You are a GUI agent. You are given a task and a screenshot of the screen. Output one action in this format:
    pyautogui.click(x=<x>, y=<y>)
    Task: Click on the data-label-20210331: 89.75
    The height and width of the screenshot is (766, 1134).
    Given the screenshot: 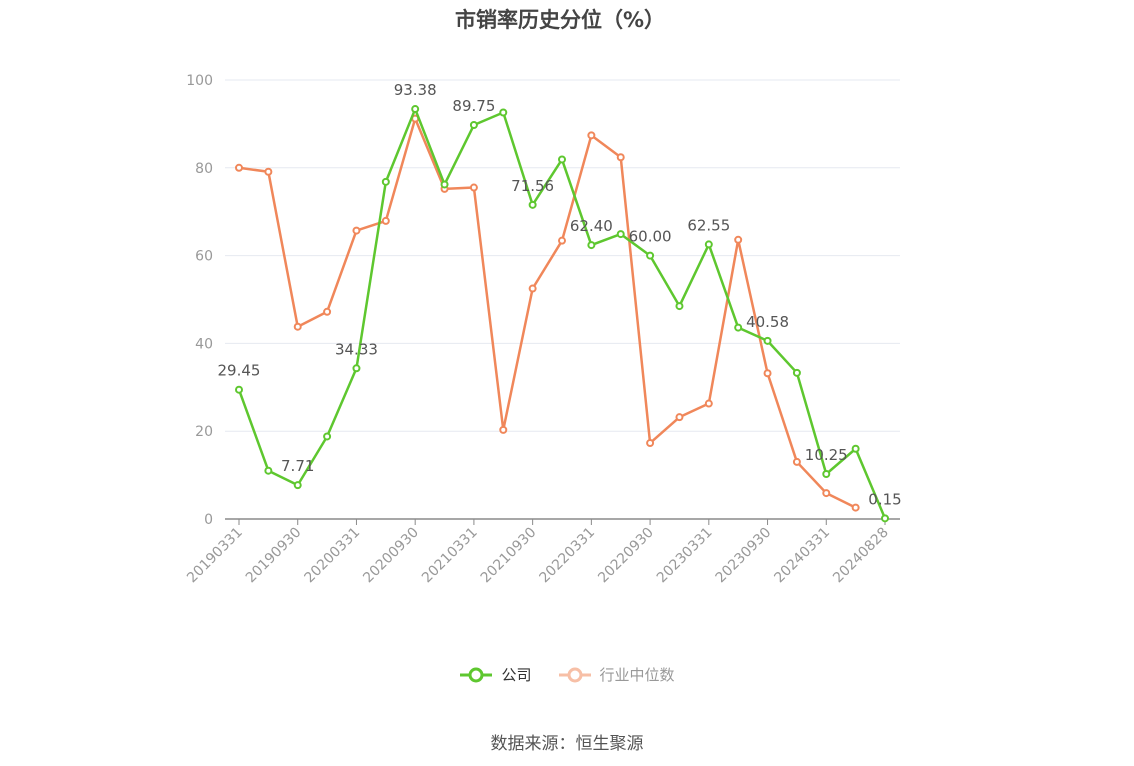 What is the action you would take?
    pyautogui.click(x=473, y=106)
    